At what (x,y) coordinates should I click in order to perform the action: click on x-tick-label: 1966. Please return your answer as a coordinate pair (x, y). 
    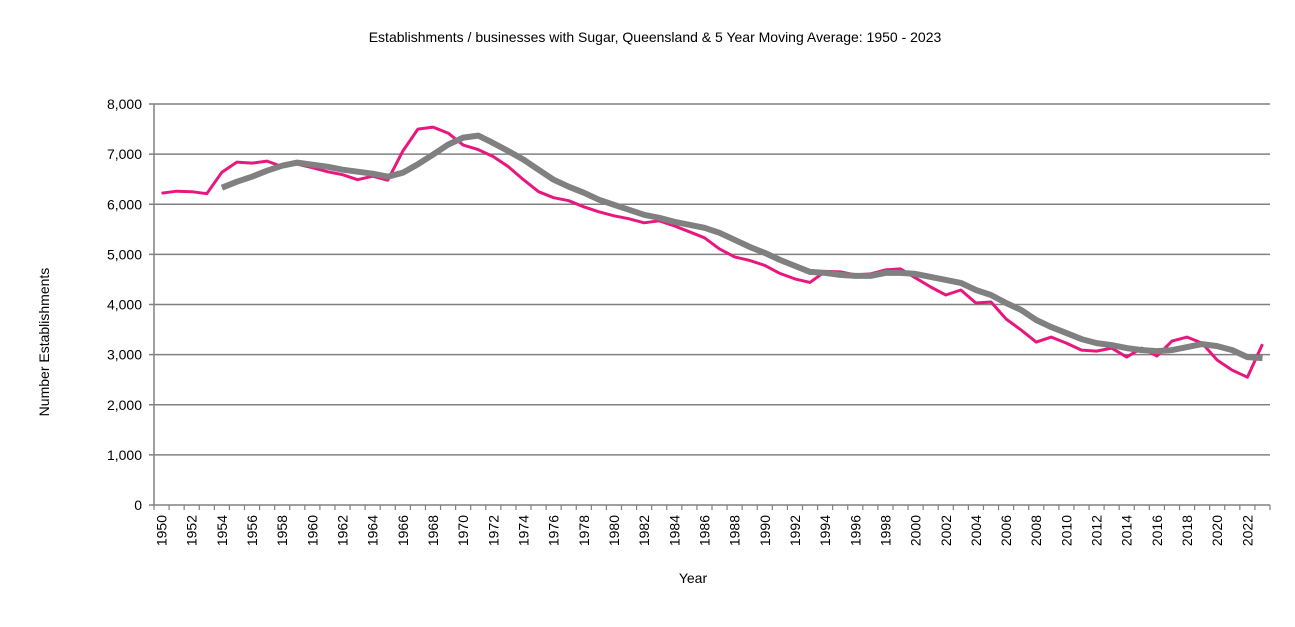
    Looking at the image, I should click on (403, 530).